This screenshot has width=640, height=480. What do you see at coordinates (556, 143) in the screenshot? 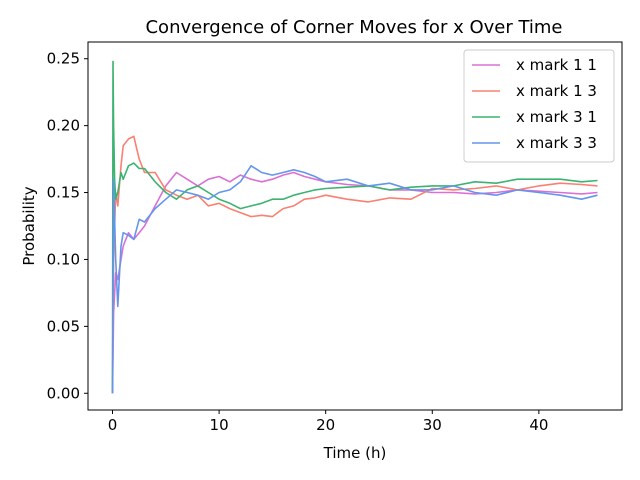
I see `legend-label-4: x mark 3 3` at bounding box center [556, 143].